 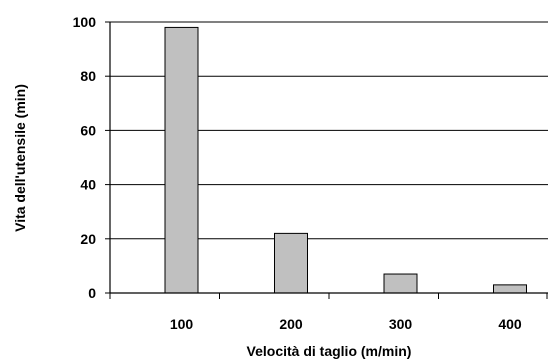 I want to click on y-tick-label: 20, so click(x=88, y=239).